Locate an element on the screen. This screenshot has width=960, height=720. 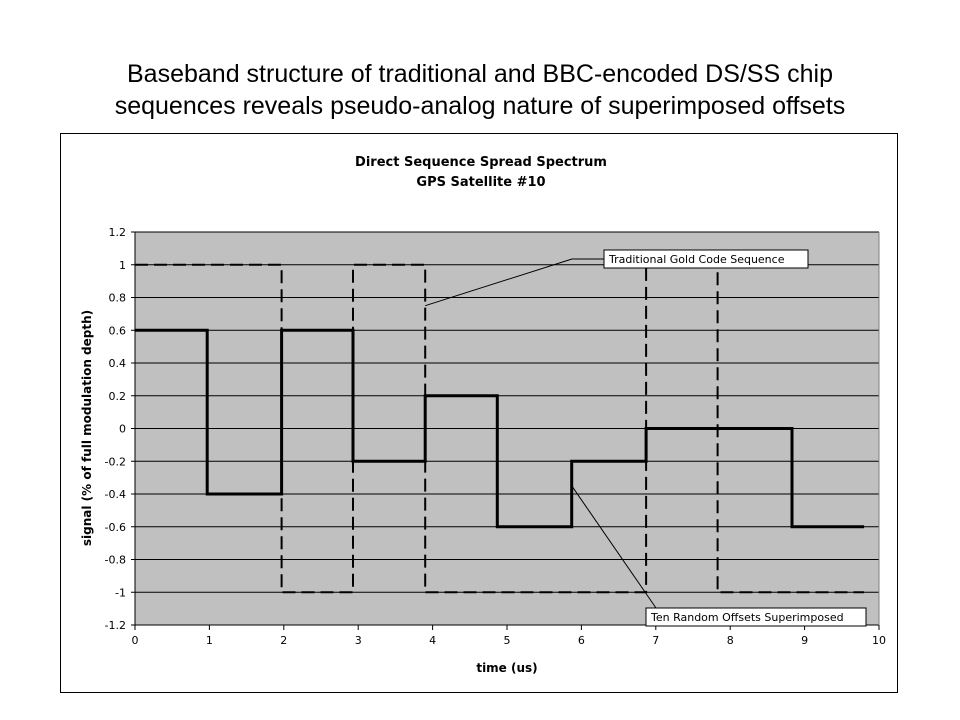
x-tick-label: 9 is located at coordinates (804, 640).